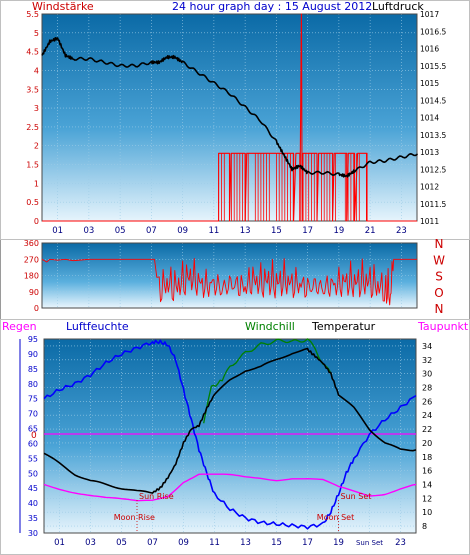 This screenshot has height=555, width=470. Describe the element at coordinates (433, 66) in the screenshot. I see `y-right-tick-label-p1: 1015.5` at that location.